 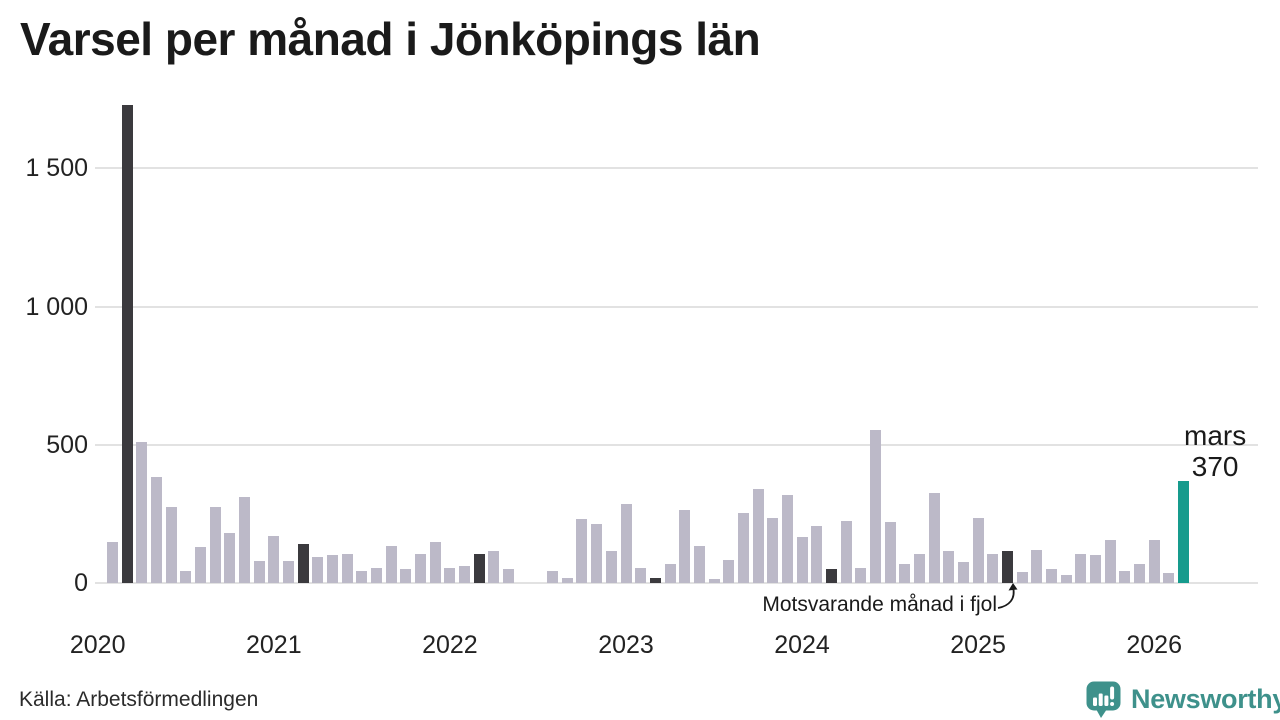 What do you see at coordinates (879, 604) in the screenshot?
I see `annotation-label: Motsvarande månad i fjol` at bounding box center [879, 604].